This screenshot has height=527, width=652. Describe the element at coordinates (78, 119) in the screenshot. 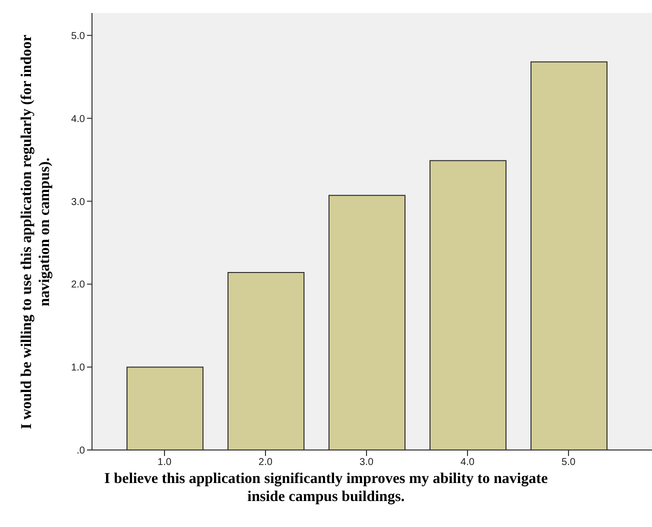

I see `y-tick-label: 4.0` at that location.